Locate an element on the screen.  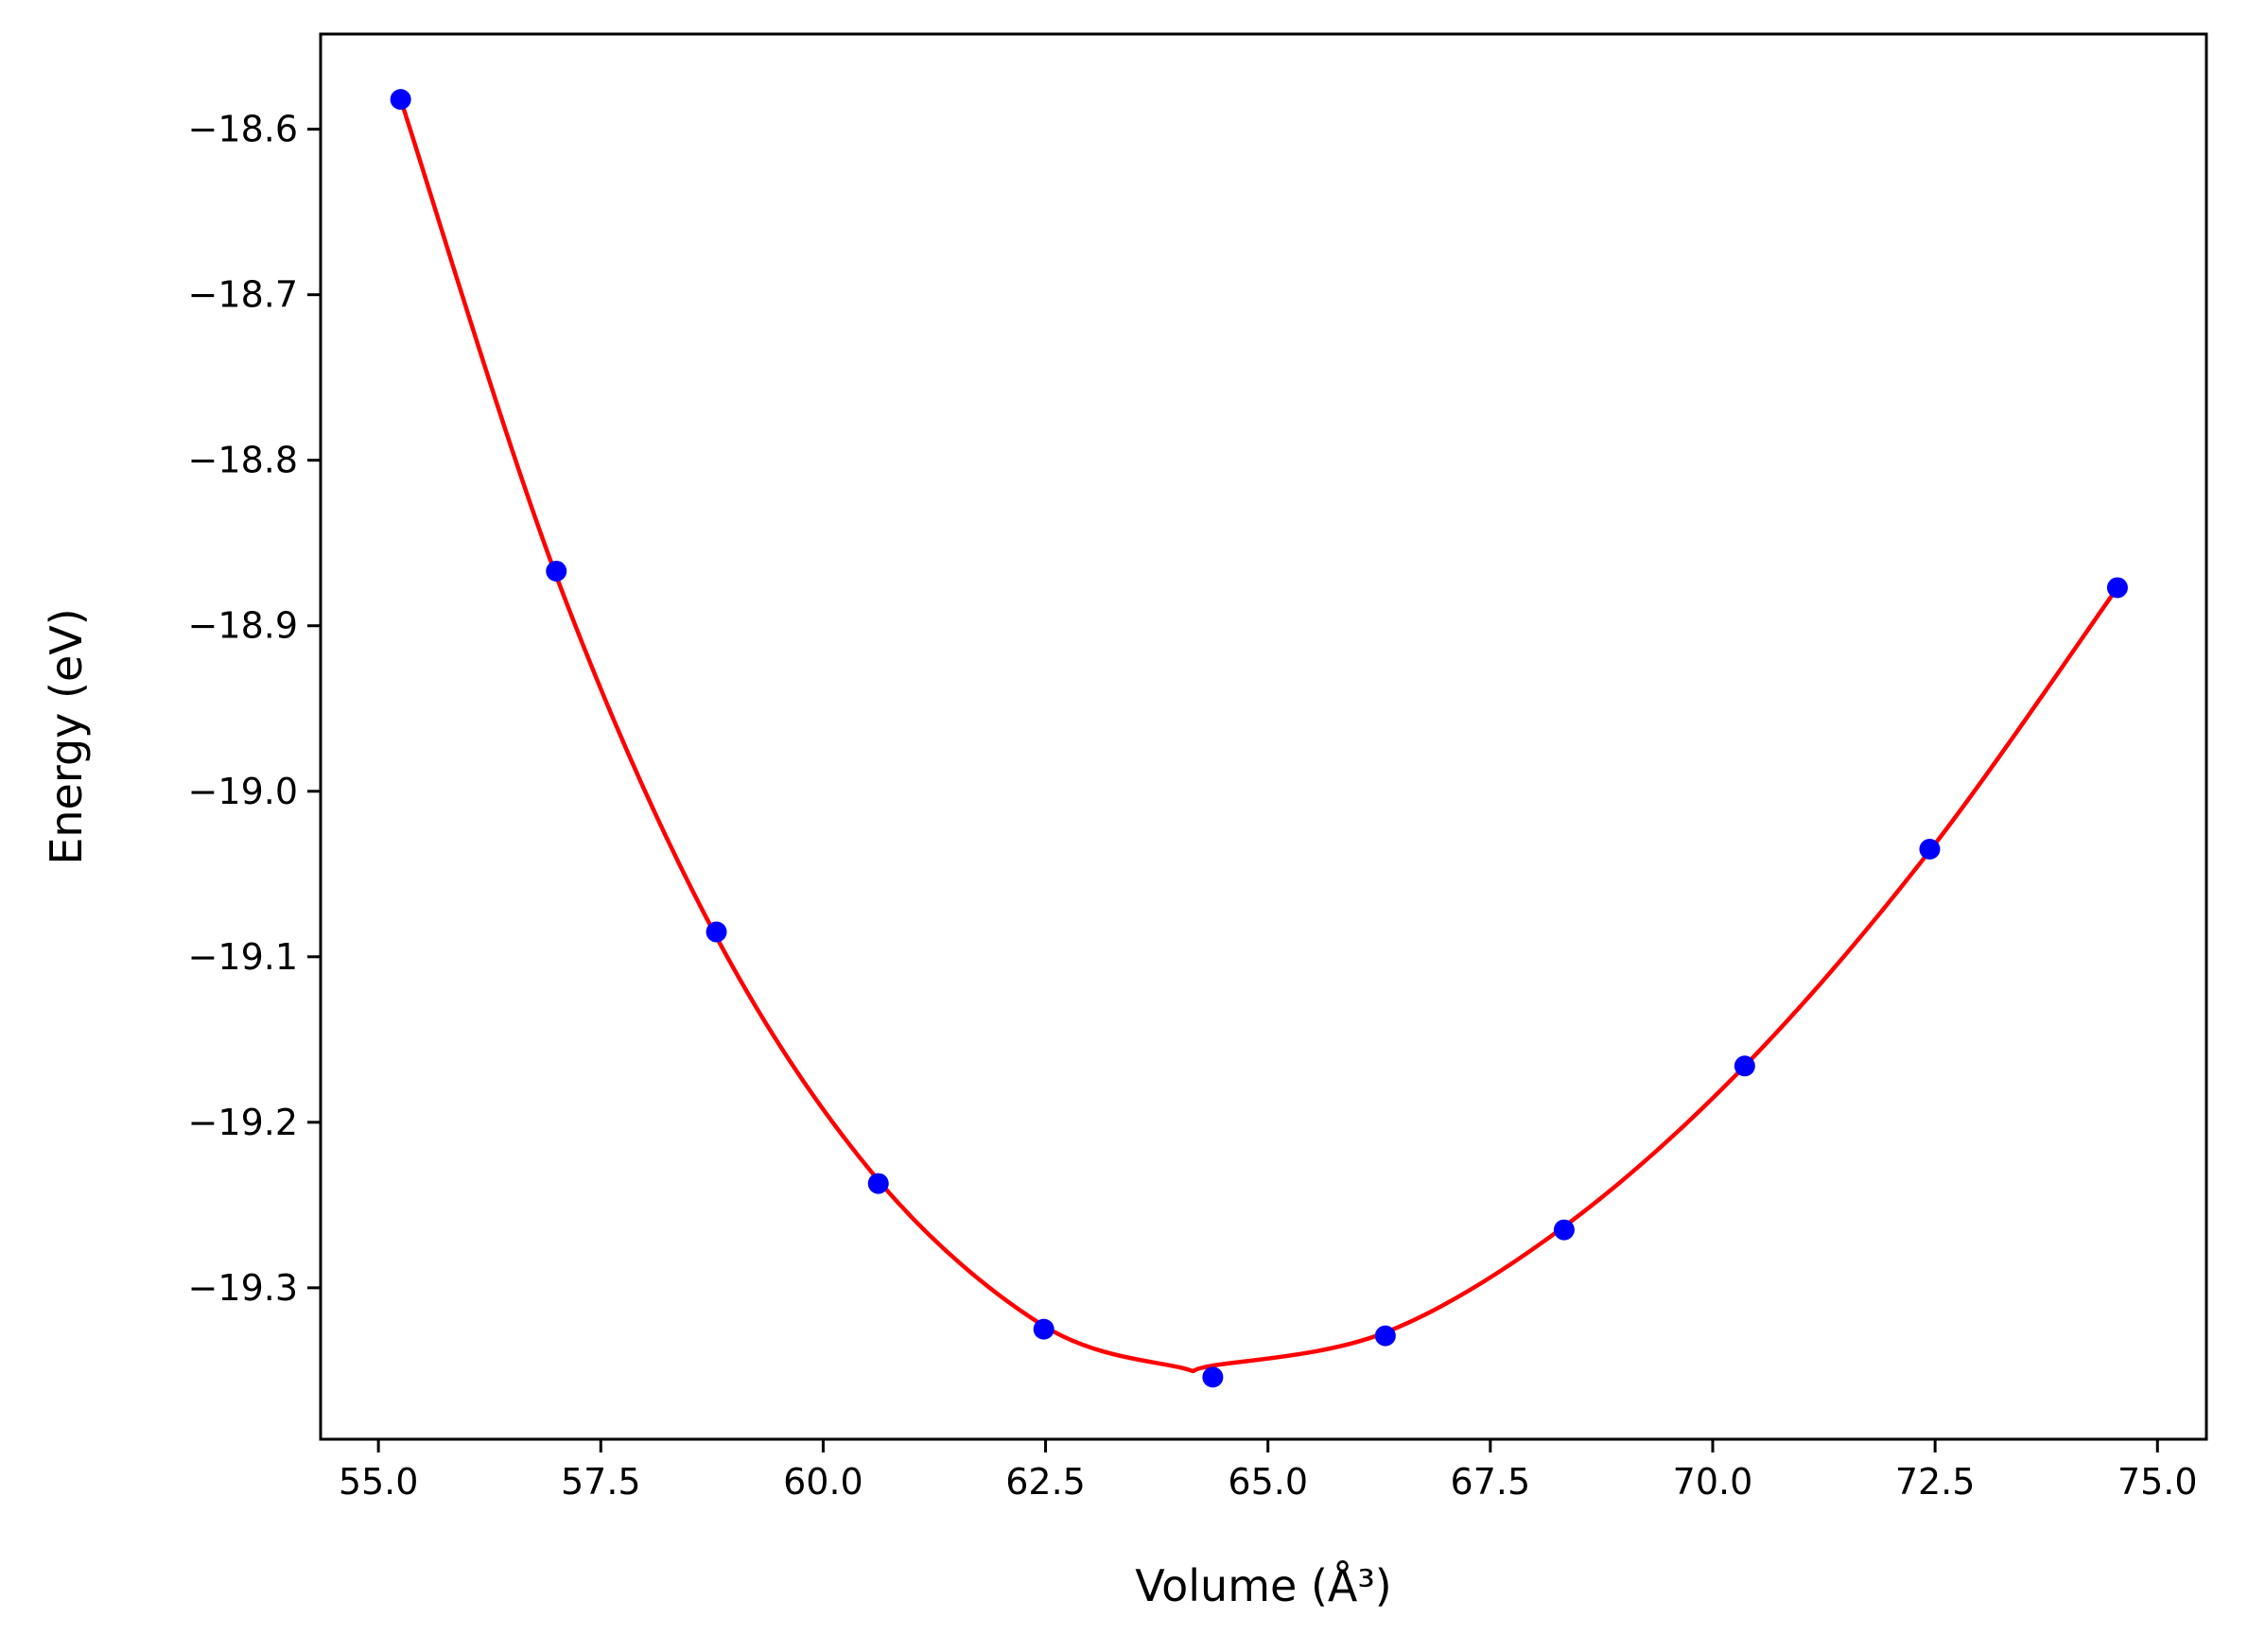
y-axis-label: Energy (eV) is located at coordinates (66, 736).